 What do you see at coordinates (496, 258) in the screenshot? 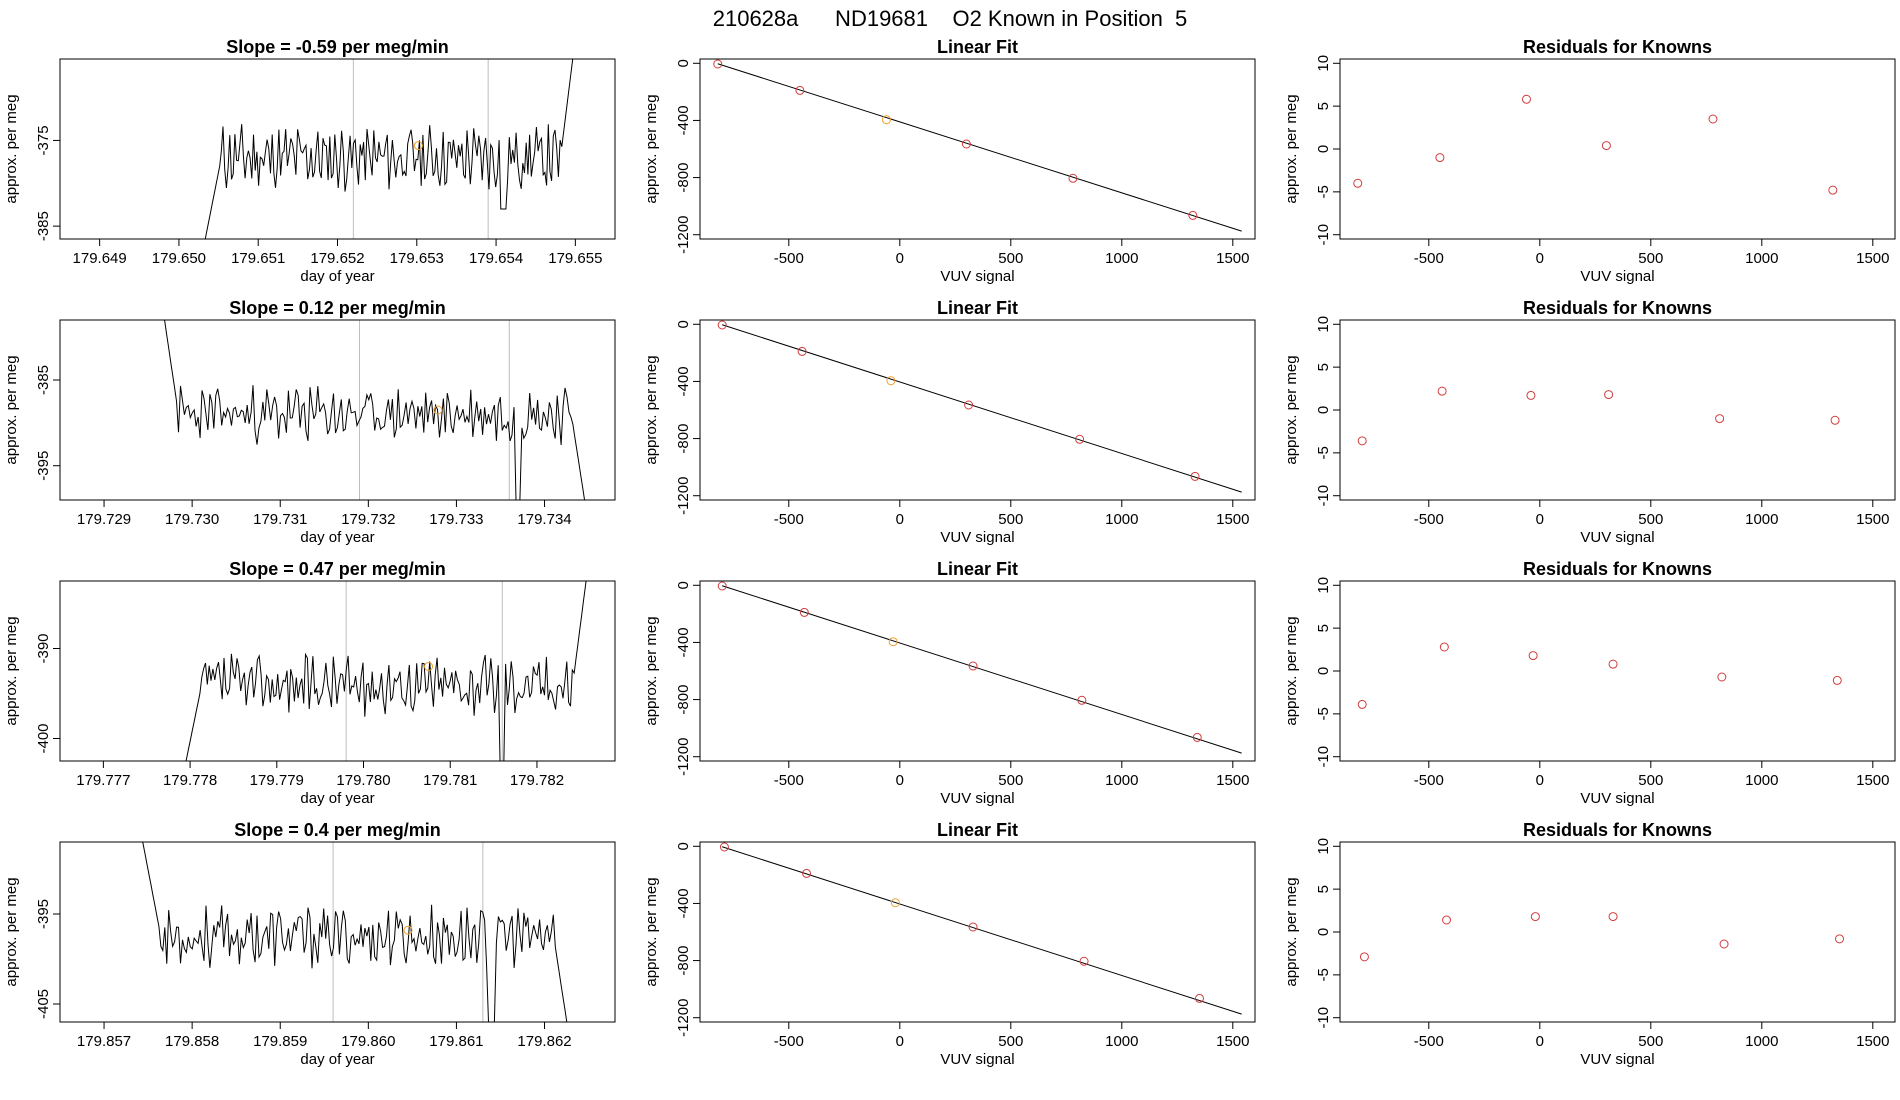
I see `x-tick-label: 179.654` at bounding box center [496, 258].